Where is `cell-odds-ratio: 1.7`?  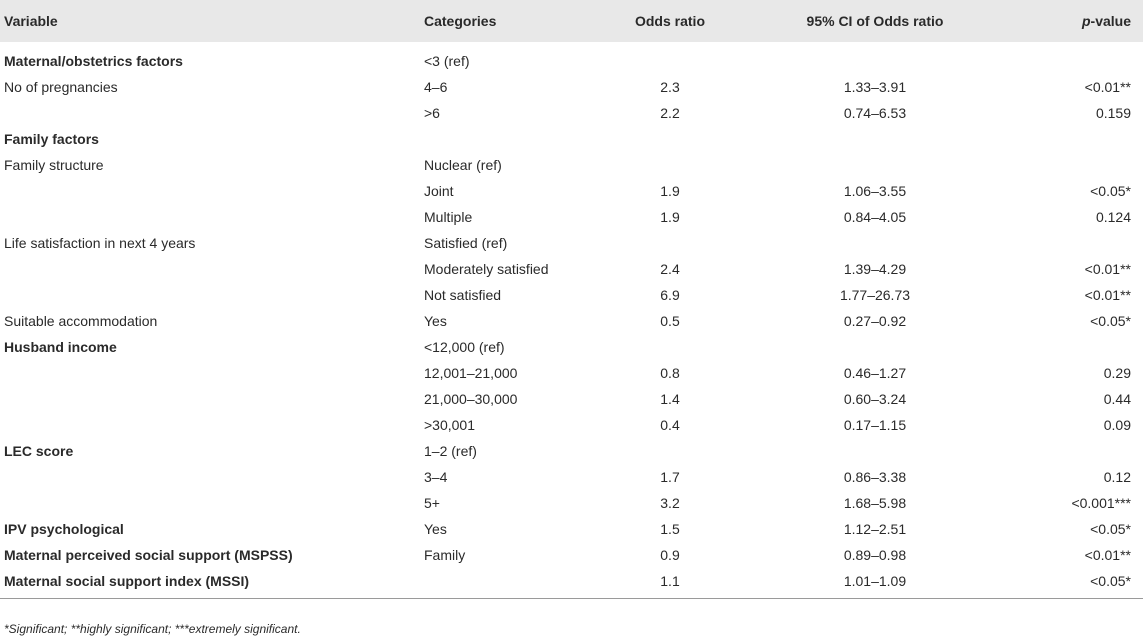
cell-odds-ratio: 1.7 is located at coordinates (670, 477).